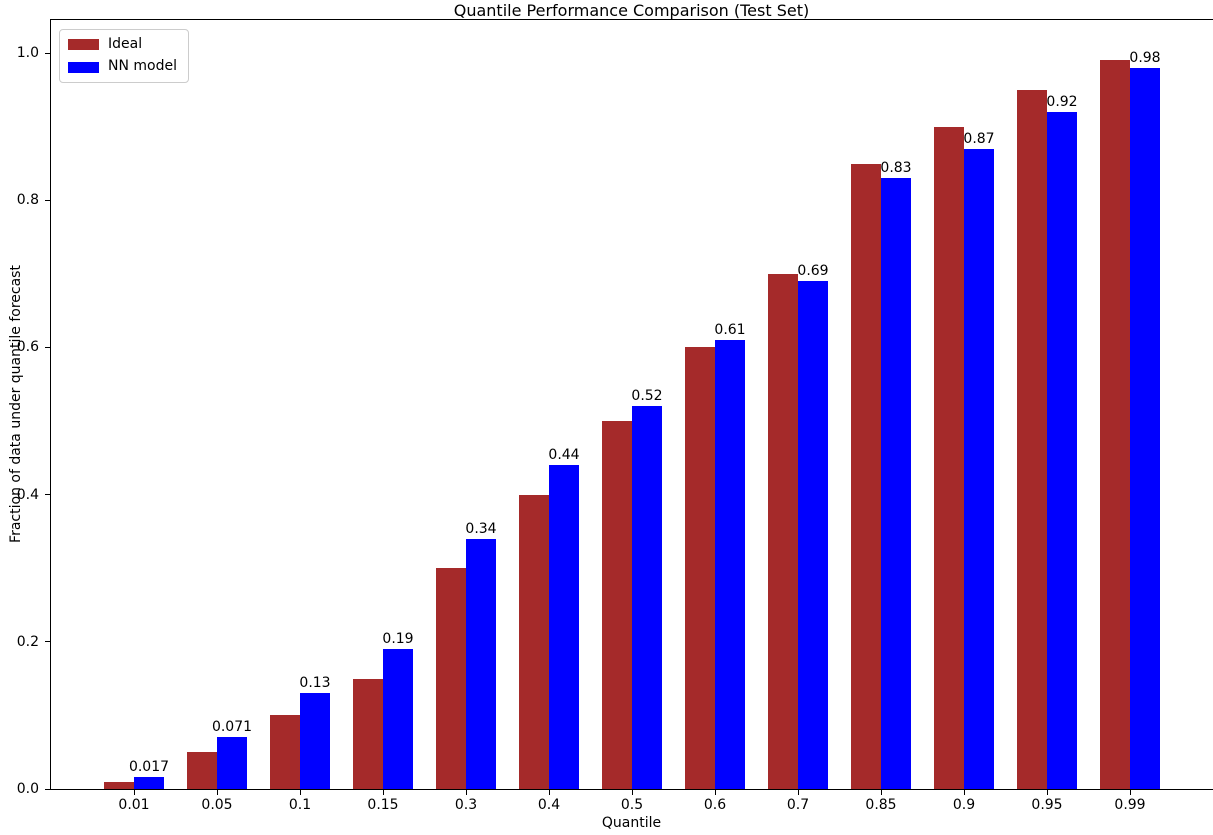 This screenshot has width=1213, height=835. Describe the element at coordinates (217, 805) in the screenshot. I see `x-tick-label: 0.05` at that location.